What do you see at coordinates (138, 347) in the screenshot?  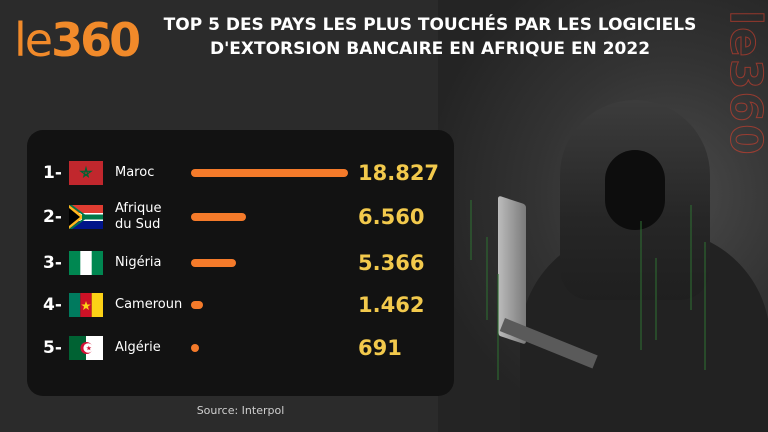 I see `country-label: Algérie` at bounding box center [138, 347].